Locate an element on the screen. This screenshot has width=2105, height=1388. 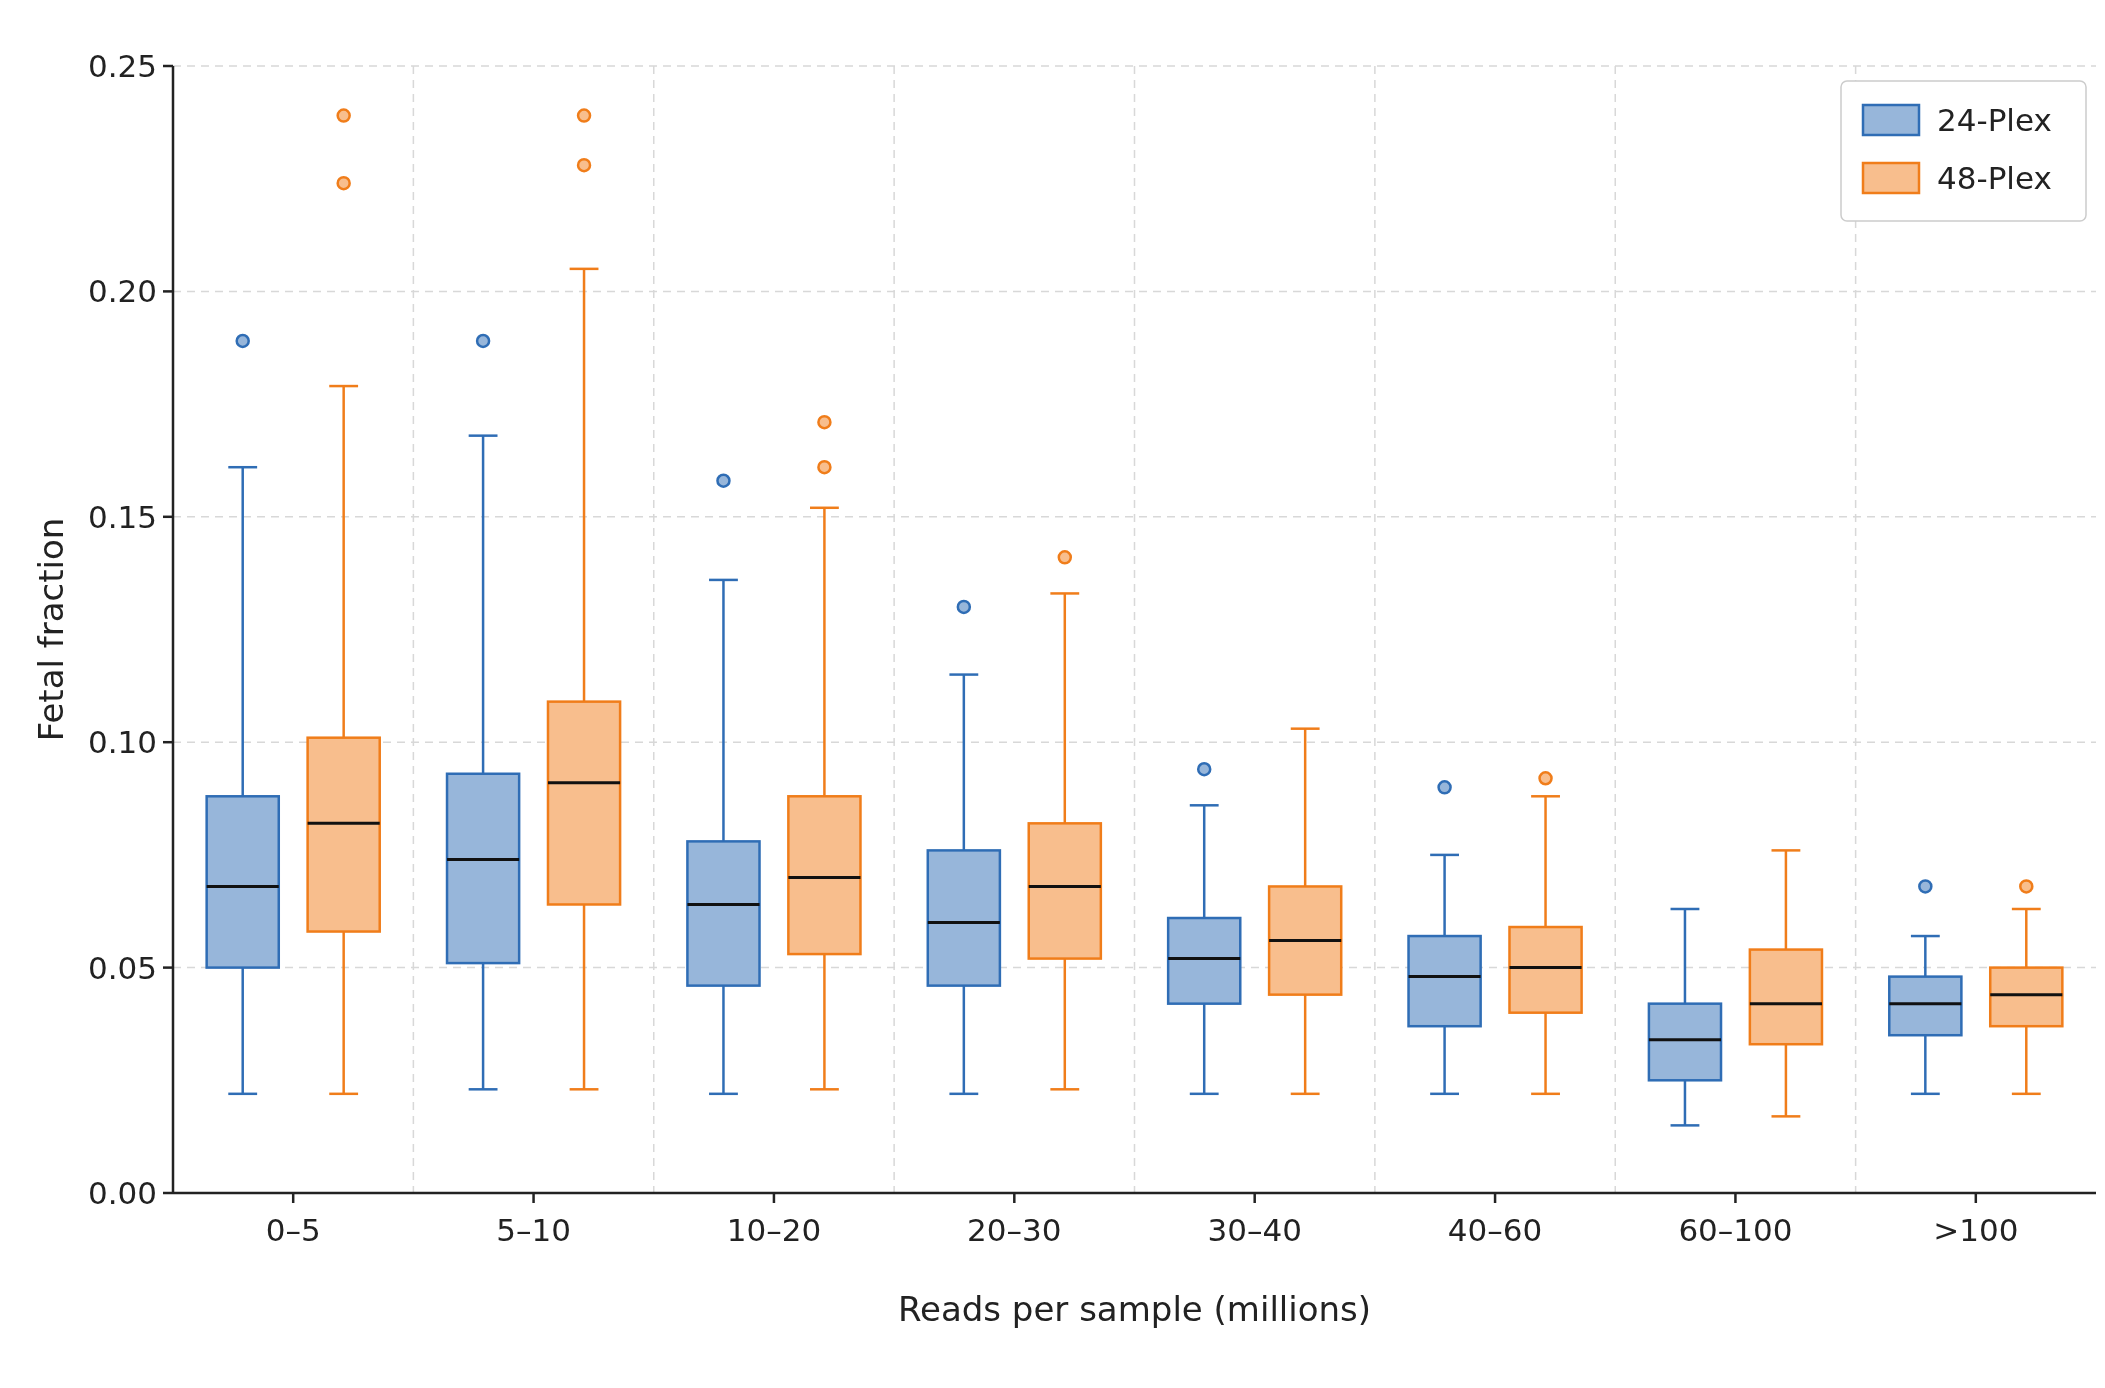
y-tick-label: 0.10 is located at coordinates (122, 742).